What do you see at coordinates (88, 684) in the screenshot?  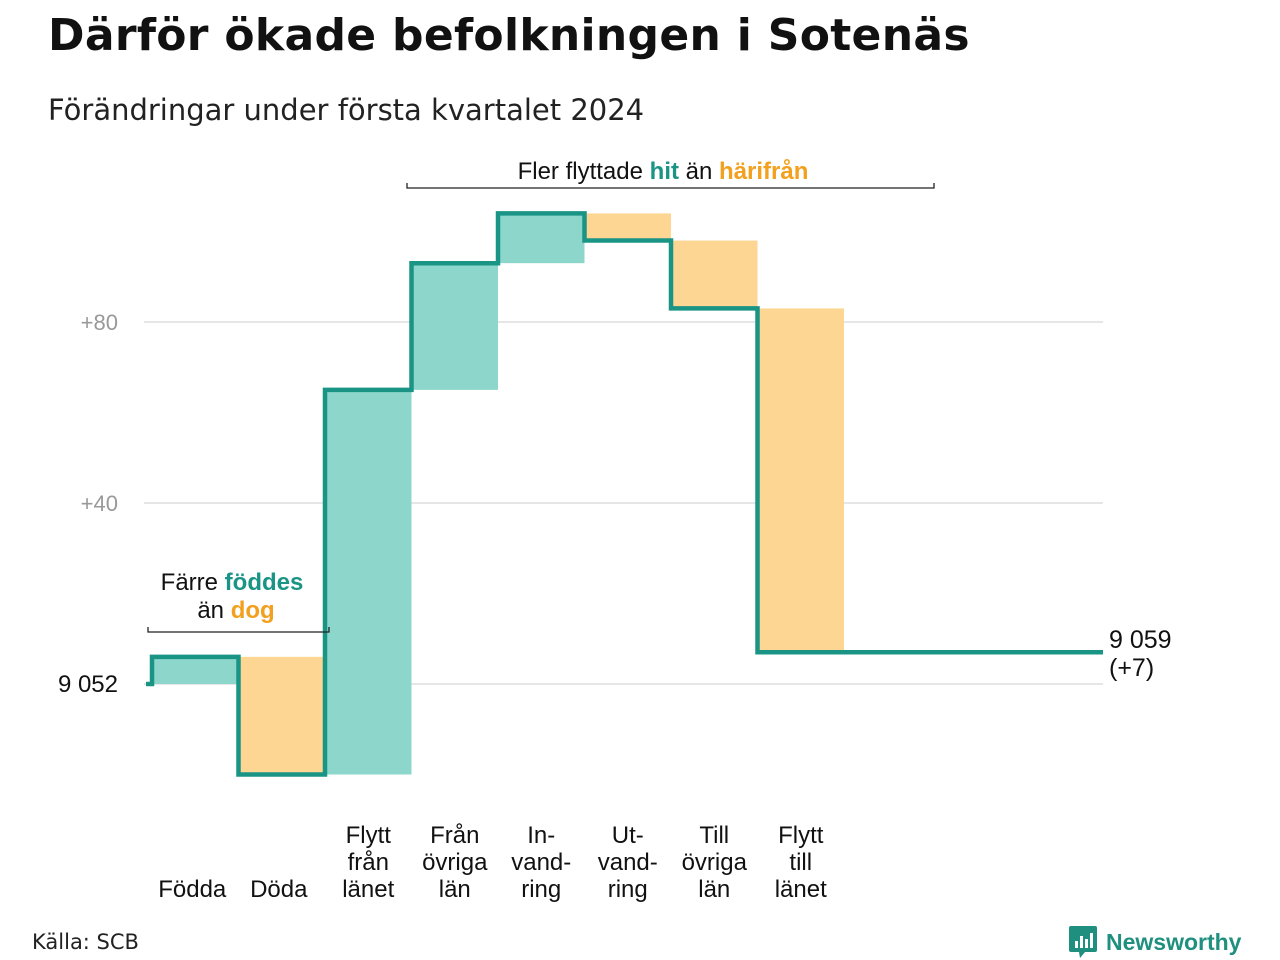 I see `y-tick-label: 9 052` at bounding box center [88, 684].